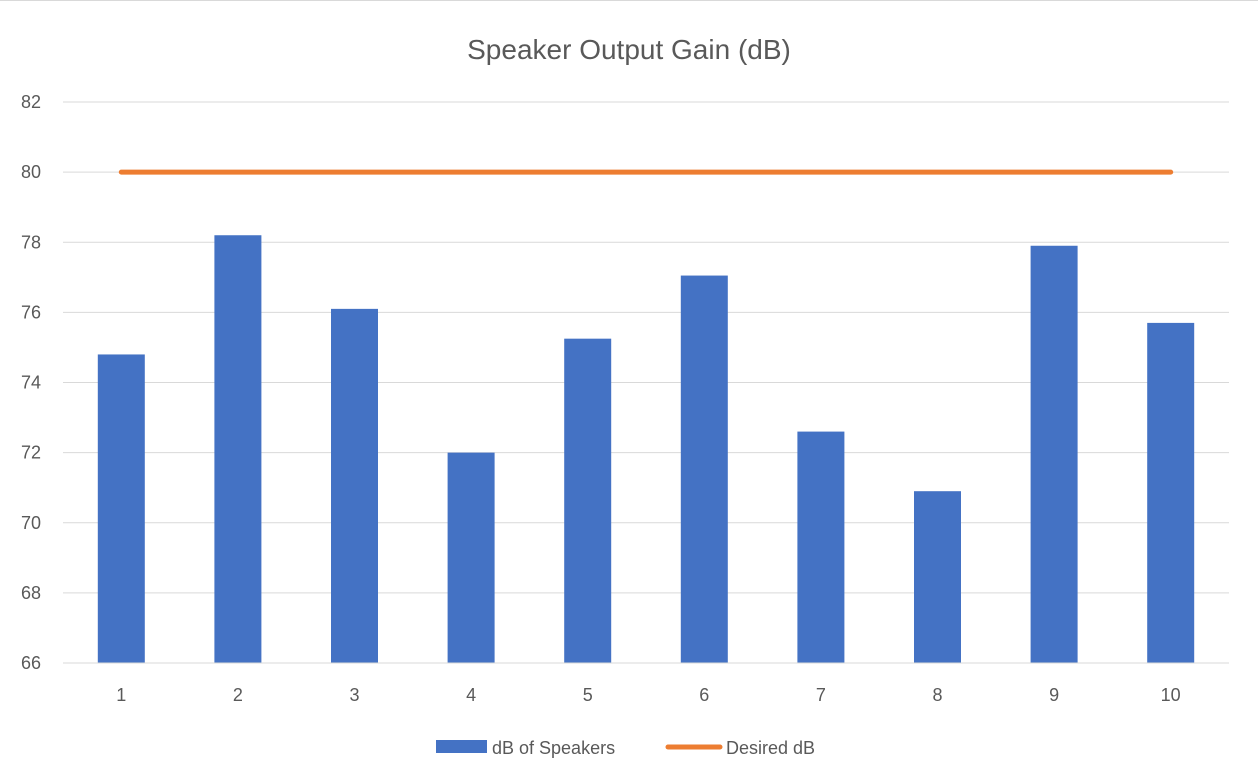 This screenshot has width=1258, height=781. I want to click on x-tick-label: 3, so click(354, 695).